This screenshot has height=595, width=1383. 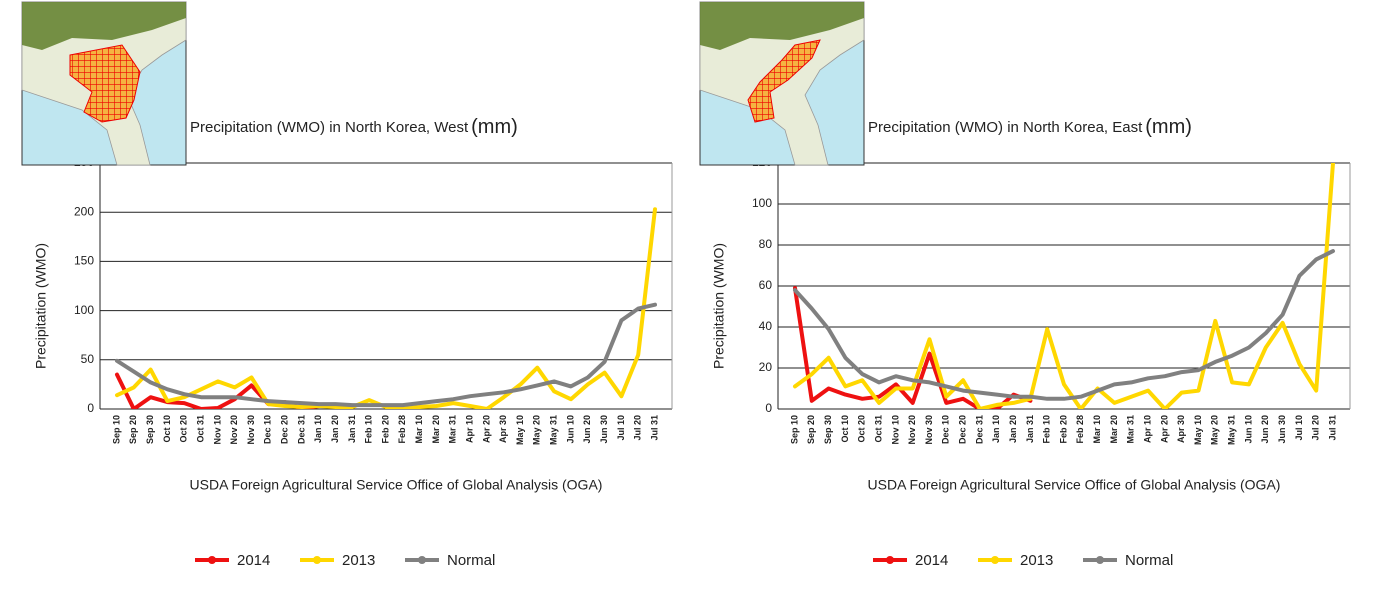 I want to click on y-tick-label: 100, so click(x=762, y=203).